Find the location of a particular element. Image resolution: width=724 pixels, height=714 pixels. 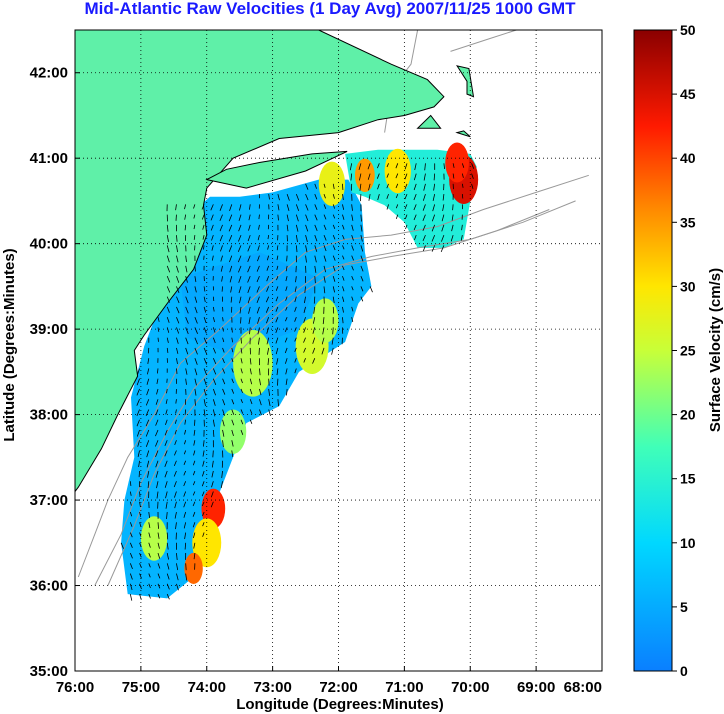

y-tick-label: 36:00 is located at coordinates (49, 586).